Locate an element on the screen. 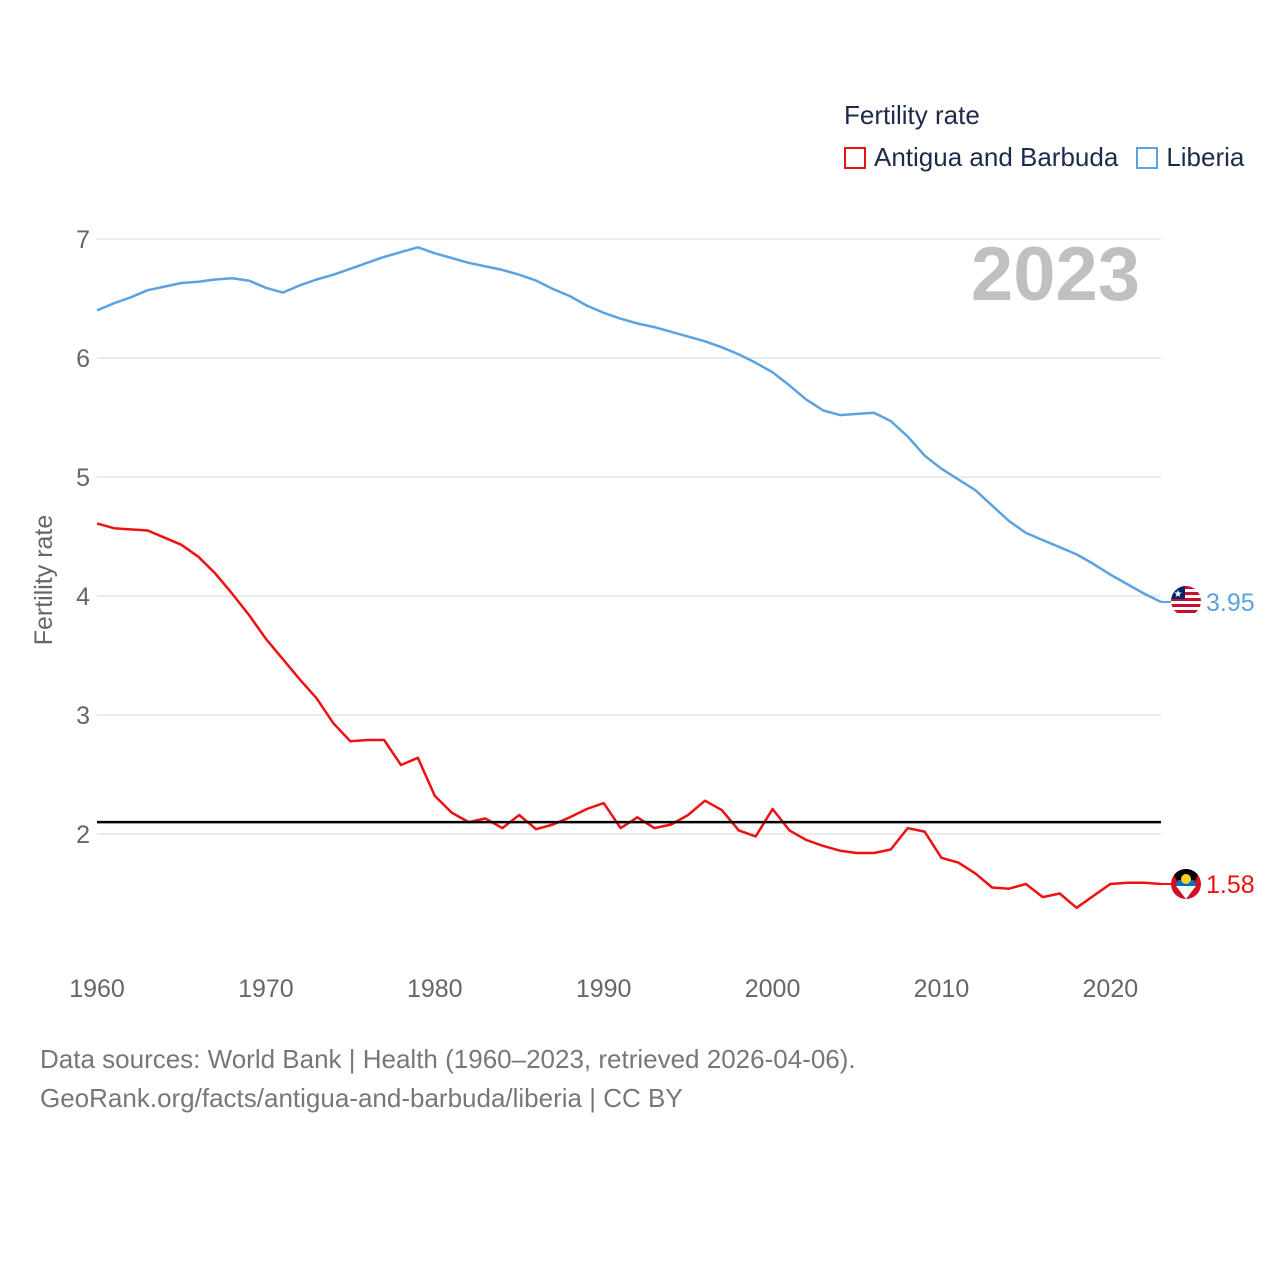 The width and height of the screenshot is (1280, 1280). end-markers: 3.95 1.58 is located at coordinates (1208, 744).